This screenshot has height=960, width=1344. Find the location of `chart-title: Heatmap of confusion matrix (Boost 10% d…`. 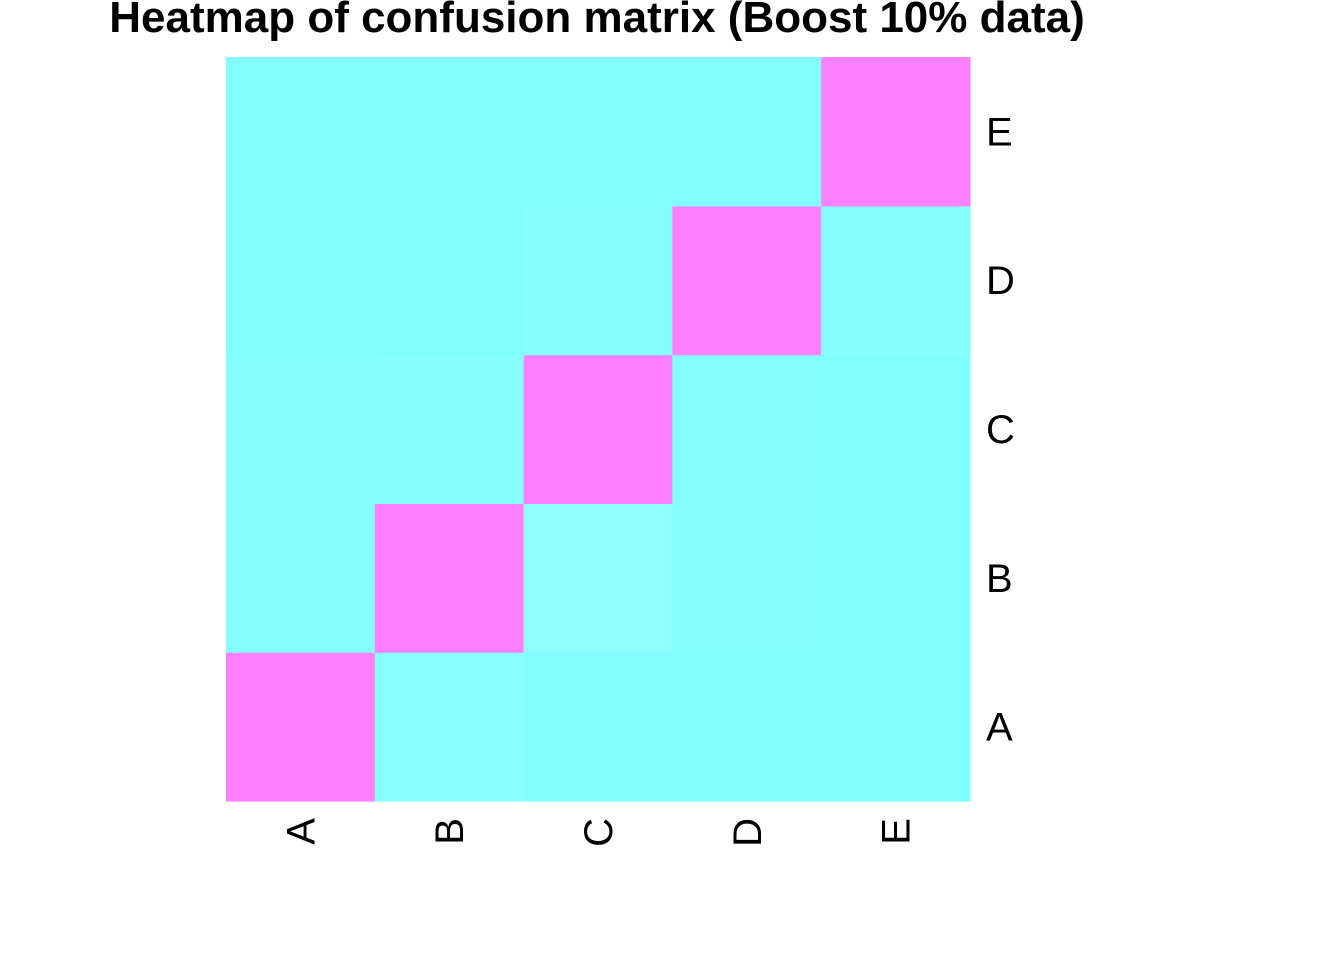

chart-title: Heatmap of confusion matrix (Boost 10% d… is located at coordinates (596, 21).